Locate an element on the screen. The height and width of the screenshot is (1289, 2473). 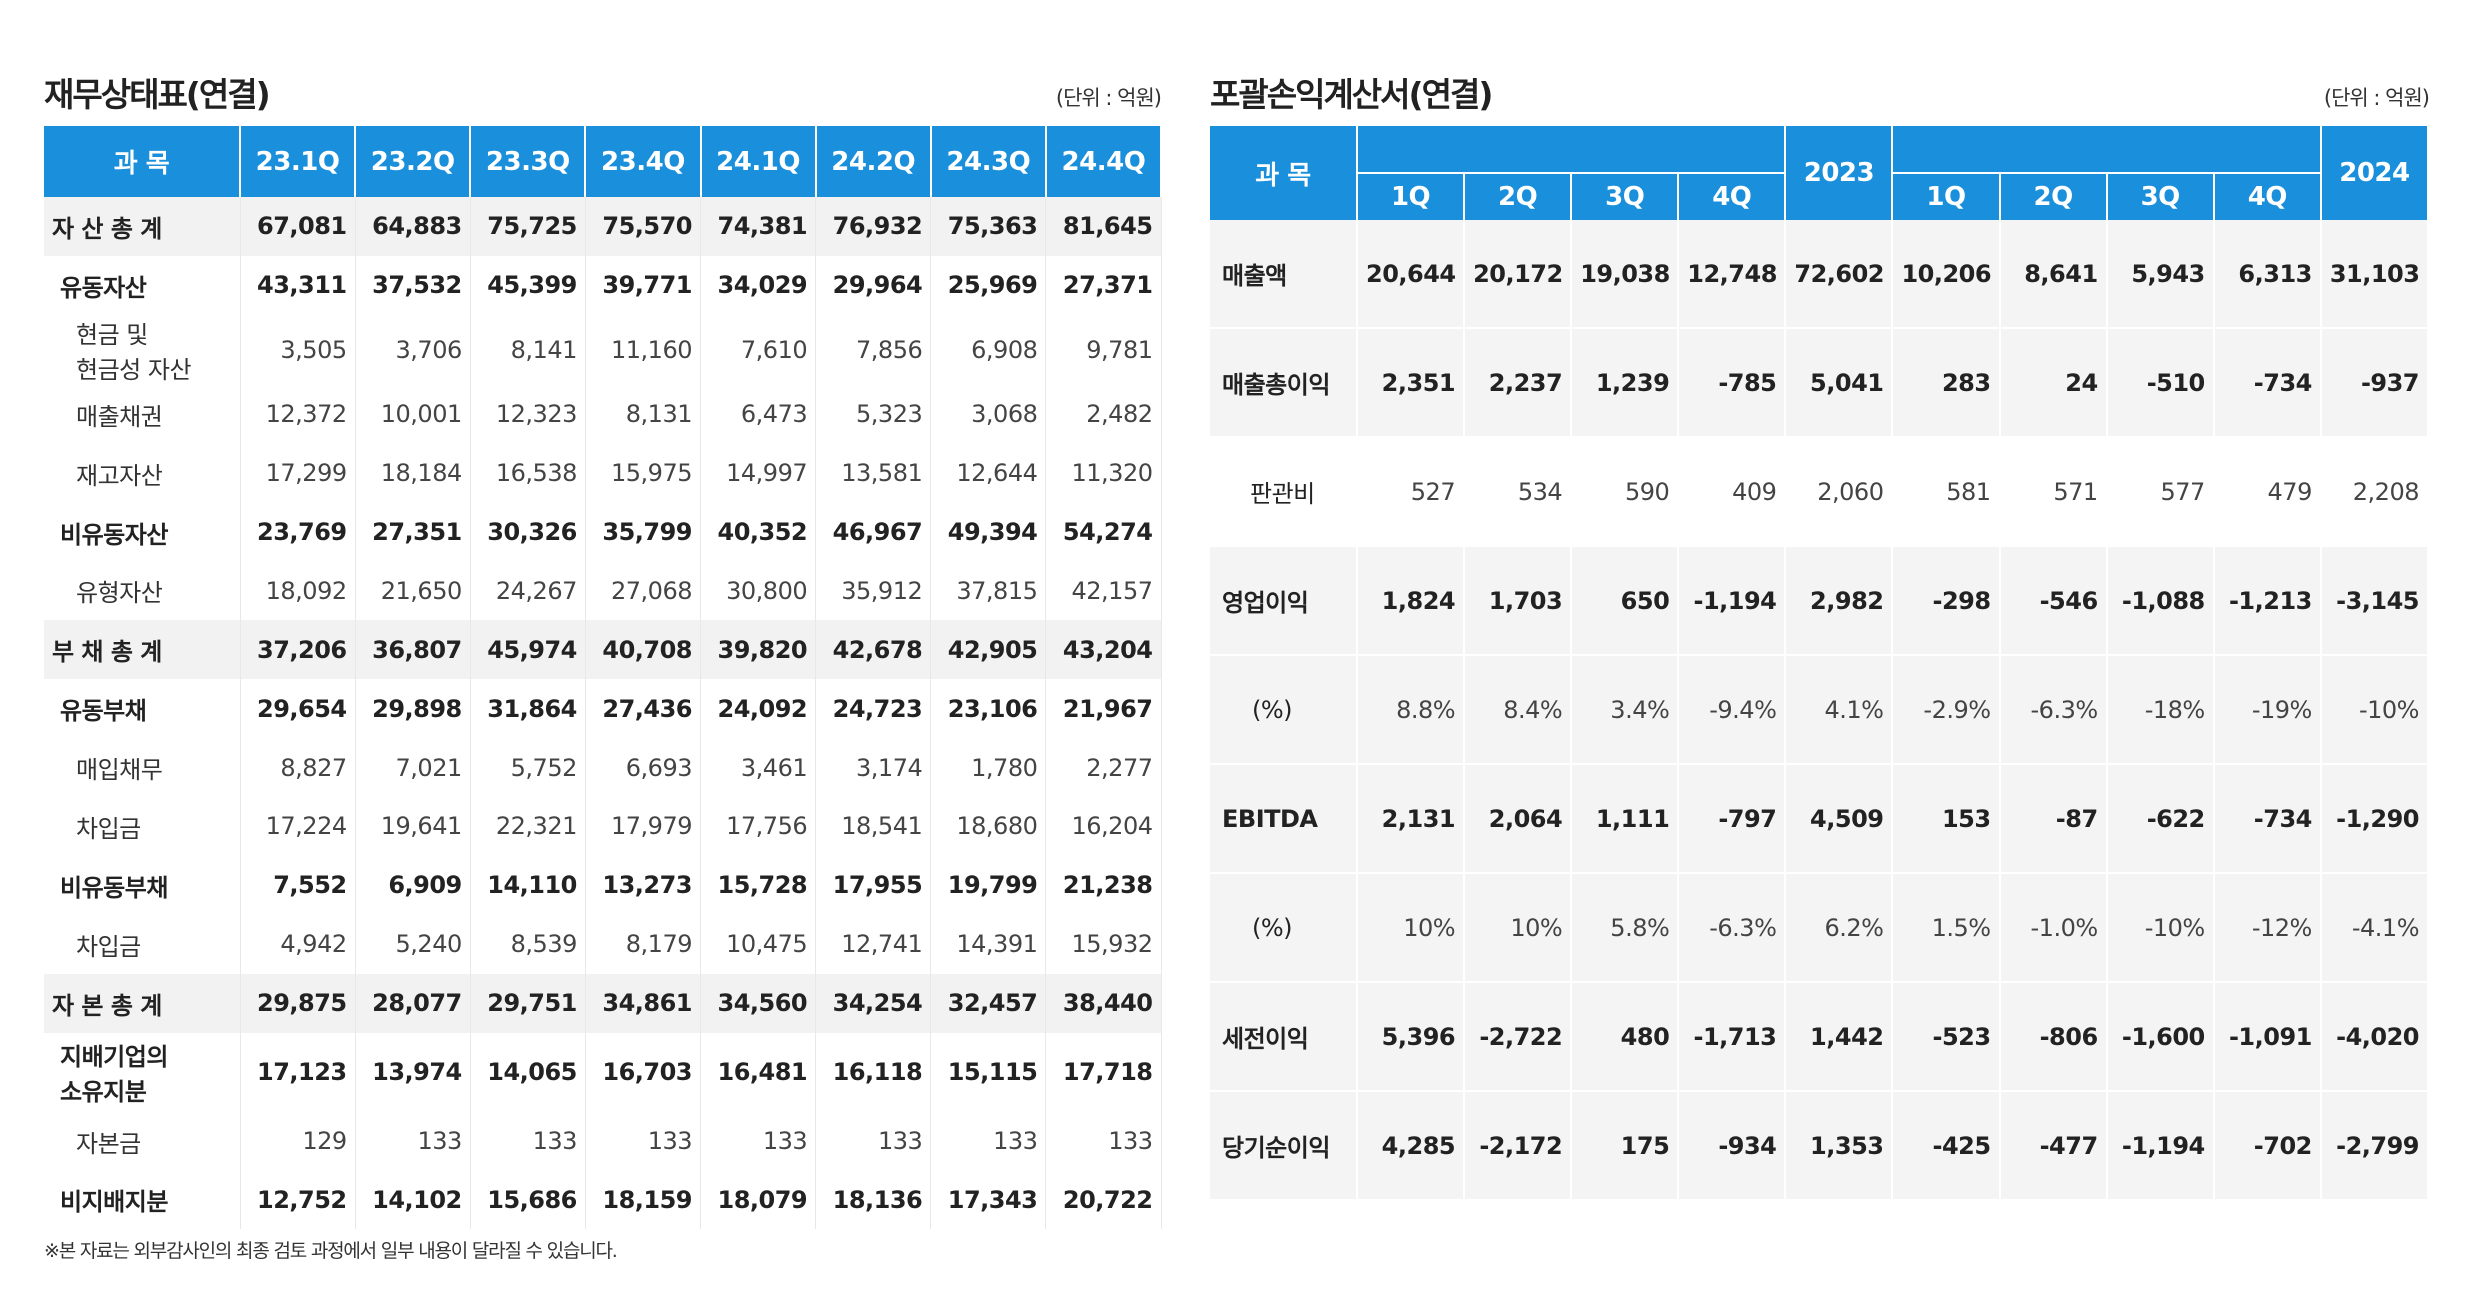
cell-value: 64,883 is located at coordinates (413, 226).